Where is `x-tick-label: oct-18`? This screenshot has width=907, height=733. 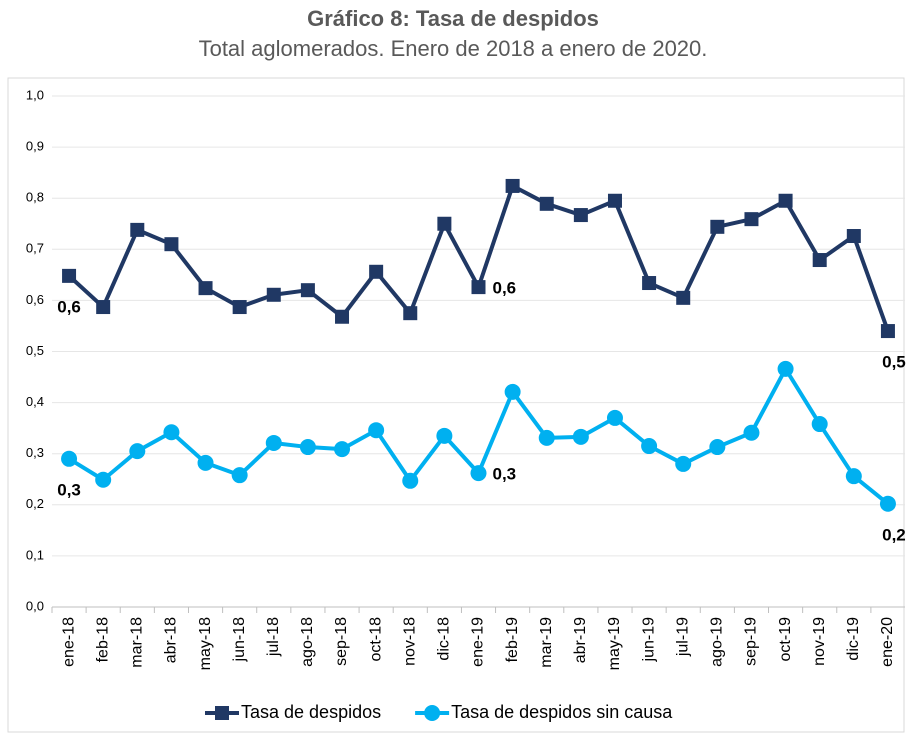 x-tick-label: oct-18 is located at coordinates (375, 639).